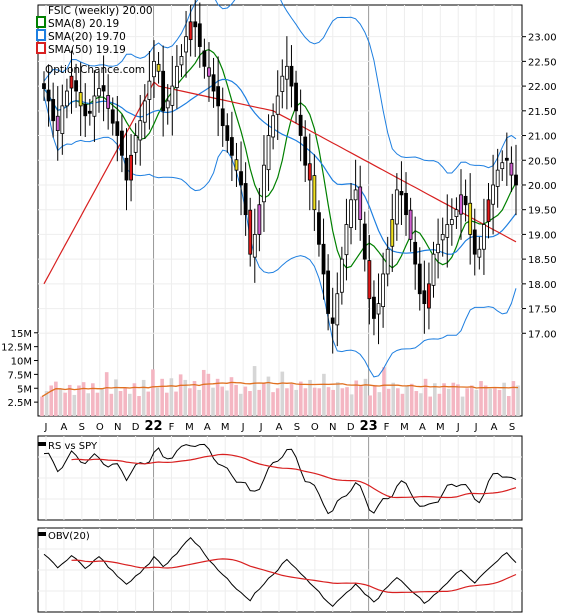 The image size is (566, 616). I want to click on price-tick-label: 23.00, so click(542, 38).